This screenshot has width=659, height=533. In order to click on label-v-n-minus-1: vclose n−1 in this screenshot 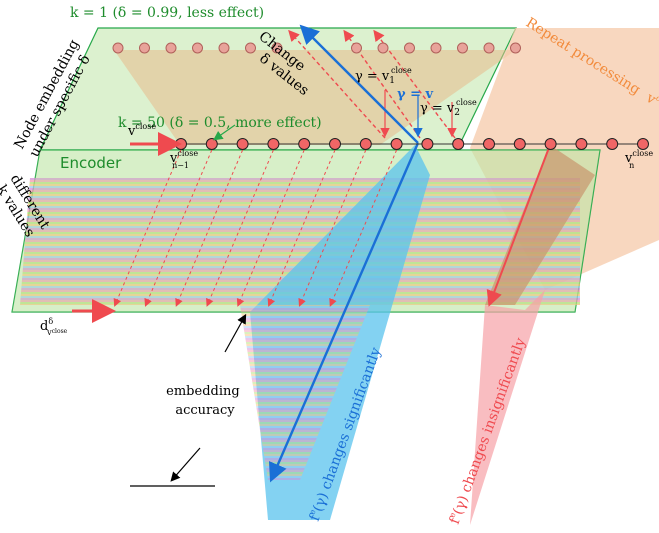, I will do `click(183, 159)`.